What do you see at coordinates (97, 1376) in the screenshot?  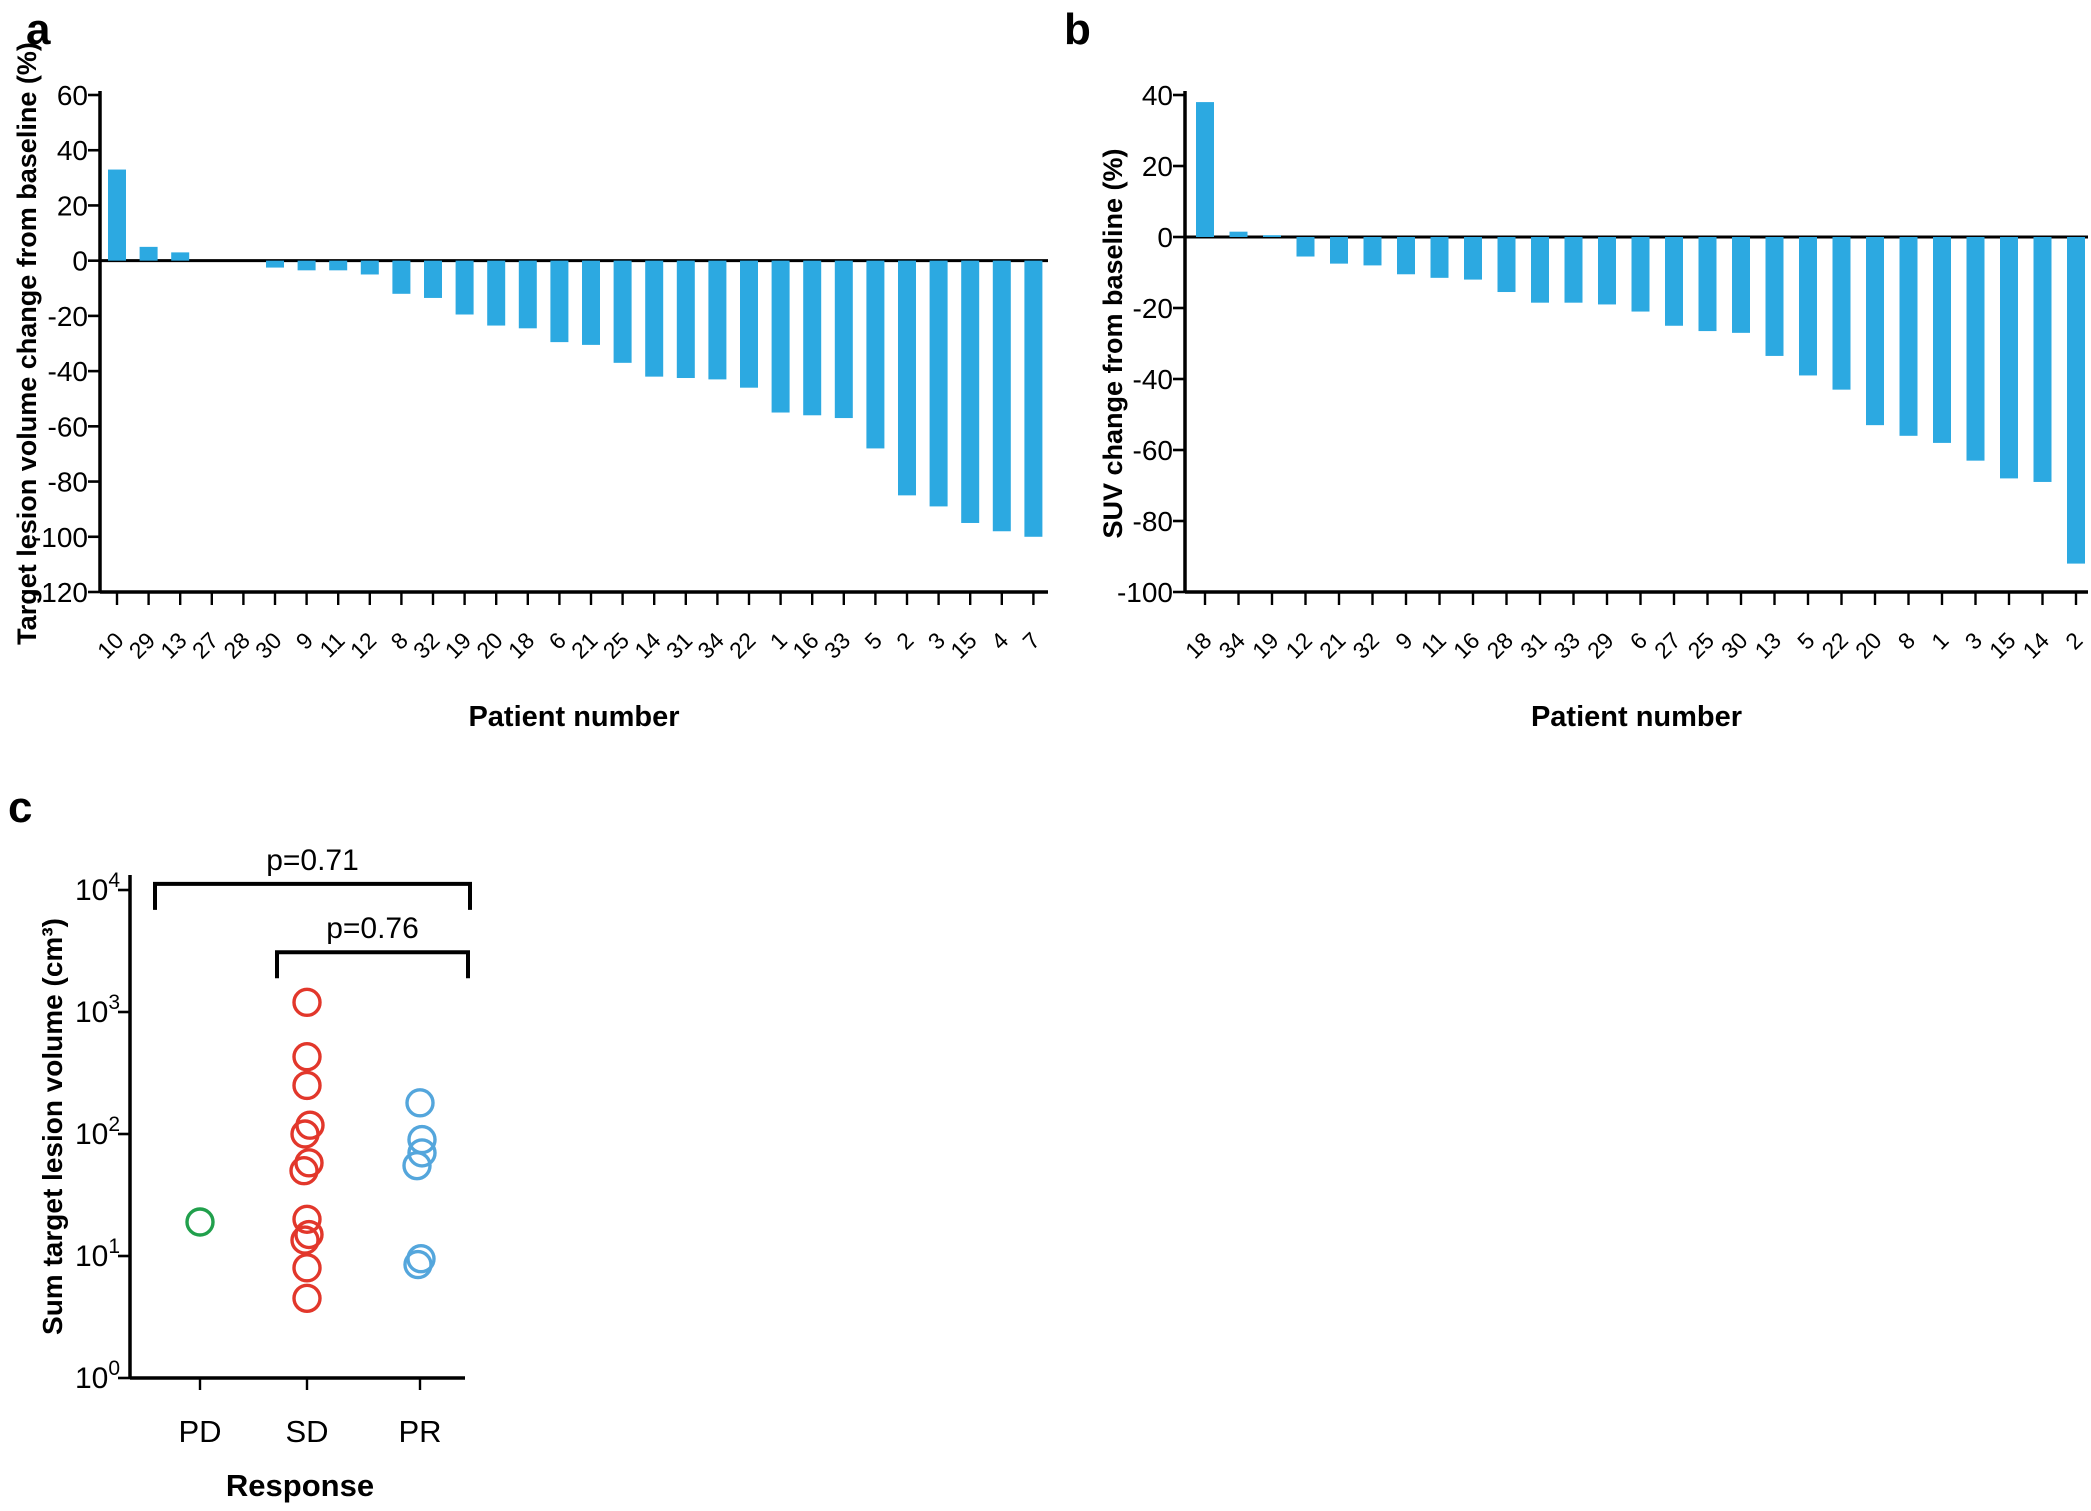 I see `y-tick-label: 10⁰` at bounding box center [97, 1376].